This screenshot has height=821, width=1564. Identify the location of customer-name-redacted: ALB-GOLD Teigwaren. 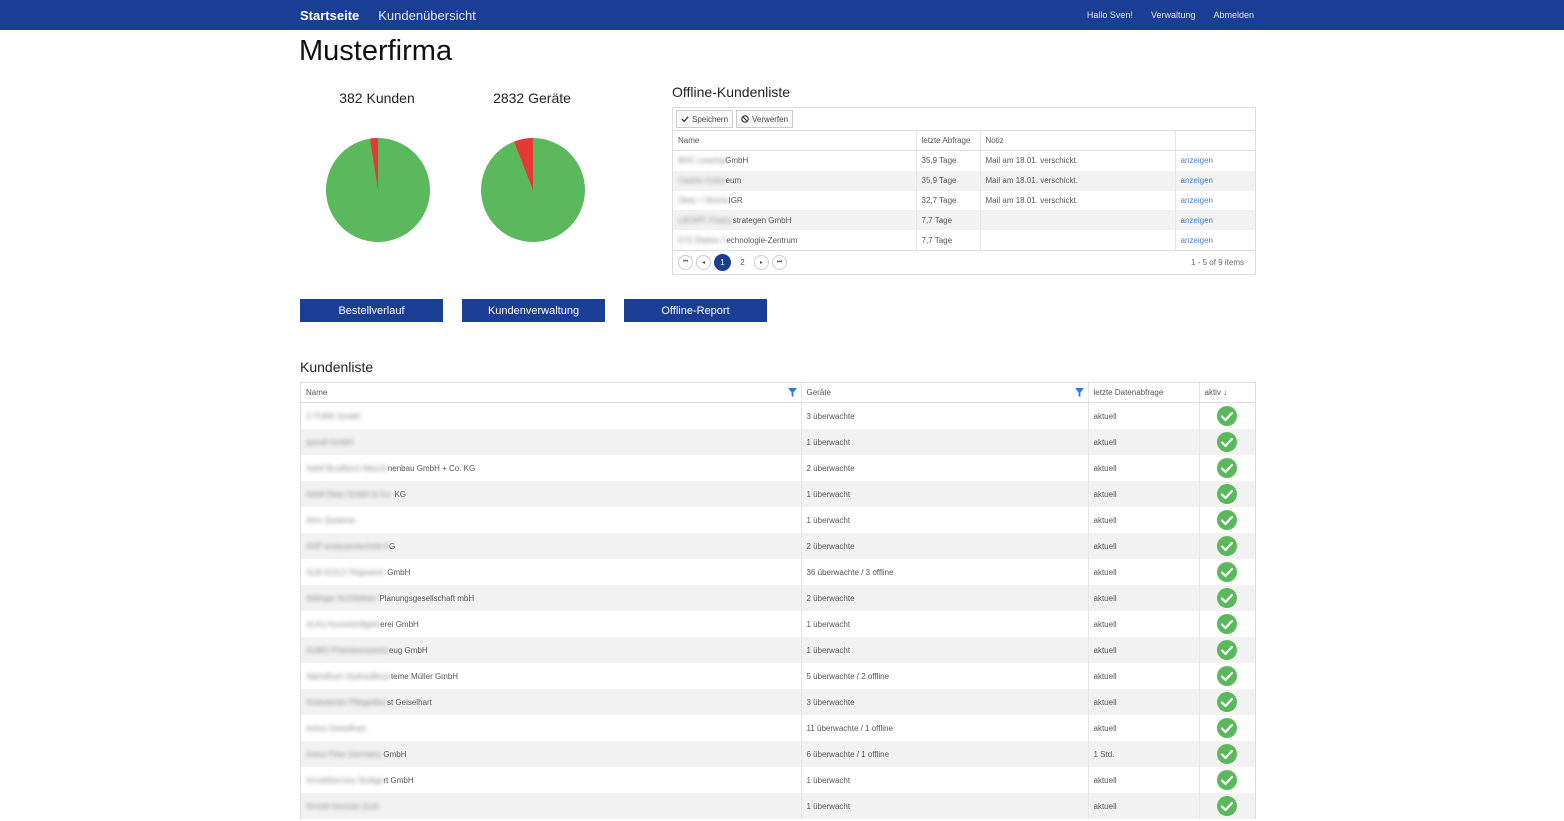
(347, 572).